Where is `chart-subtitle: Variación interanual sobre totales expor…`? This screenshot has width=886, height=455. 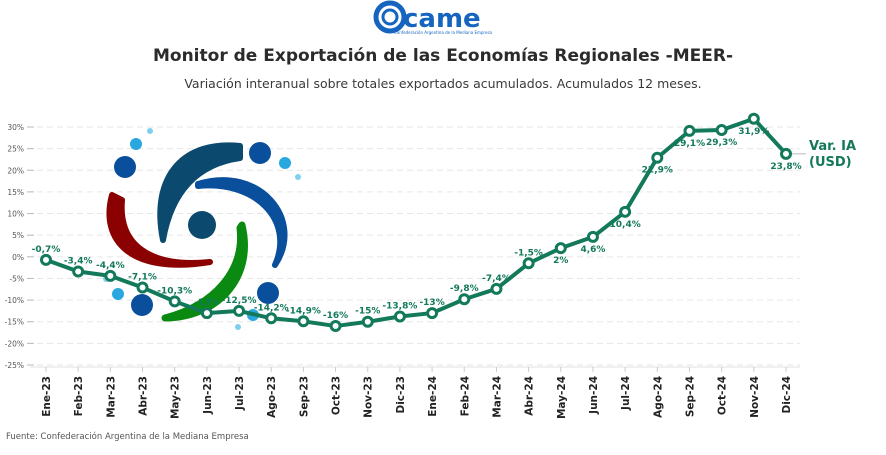 chart-subtitle: Variación interanual sobre totales expor… is located at coordinates (443, 83).